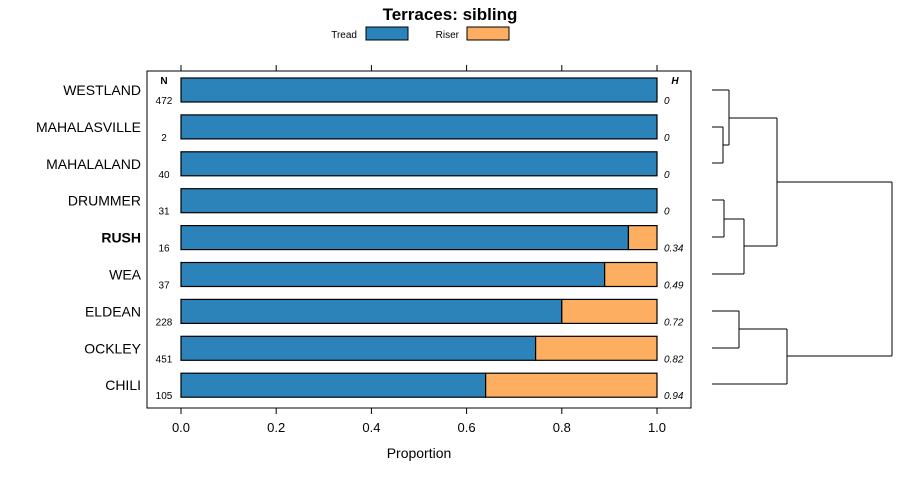 The image size is (900, 480). What do you see at coordinates (164, 322) in the screenshot?
I see `n-value: 228` at bounding box center [164, 322].